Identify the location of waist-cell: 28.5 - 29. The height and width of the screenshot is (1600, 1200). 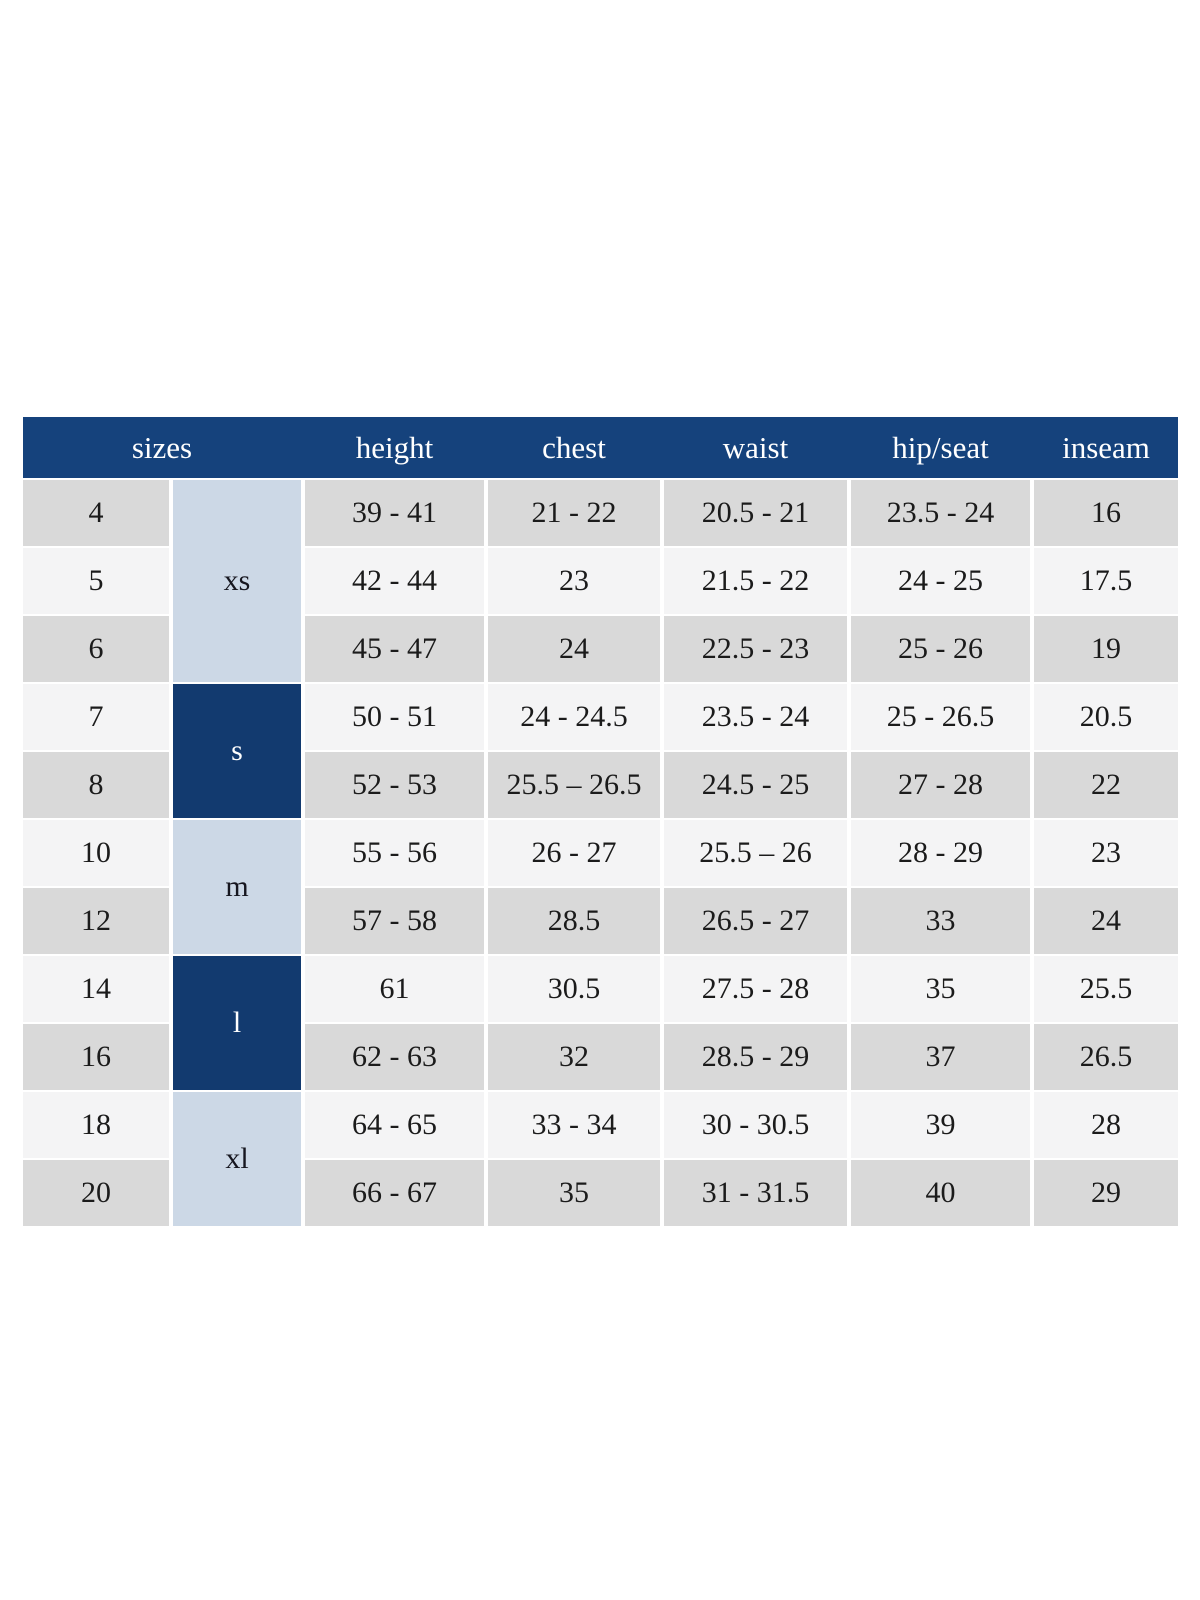
(755, 1057).